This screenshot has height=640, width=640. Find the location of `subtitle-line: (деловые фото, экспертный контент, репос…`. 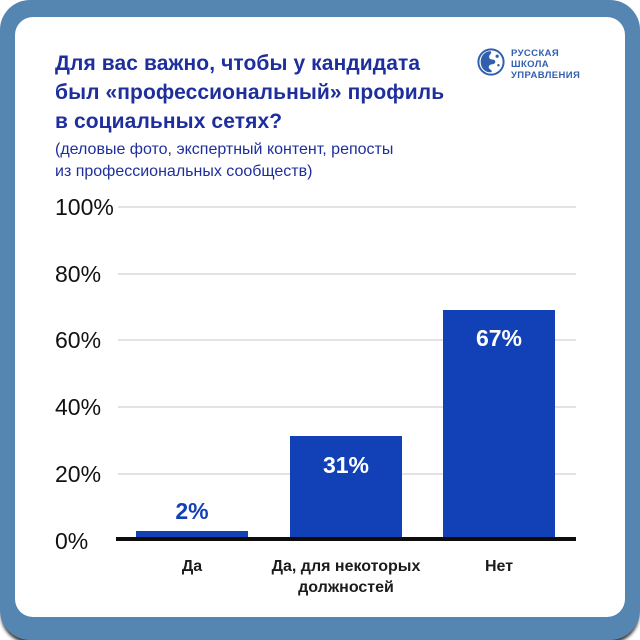

subtitle-line: (деловые фото, экспертный контент, репос… is located at coordinates (224, 149).